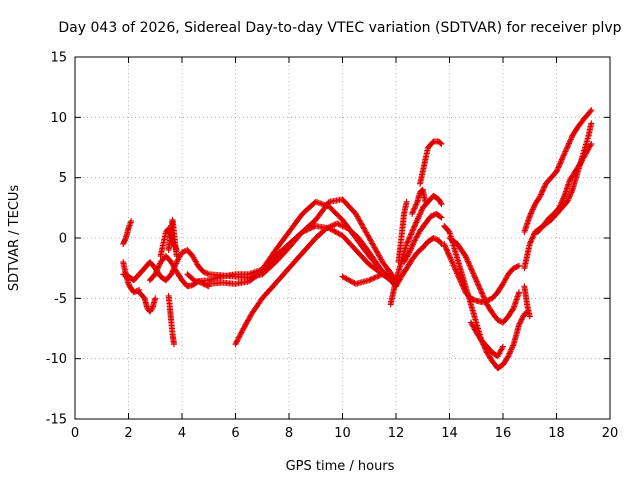  Describe the element at coordinates (396, 433) in the screenshot. I see `x-tick-label: 12` at that location.